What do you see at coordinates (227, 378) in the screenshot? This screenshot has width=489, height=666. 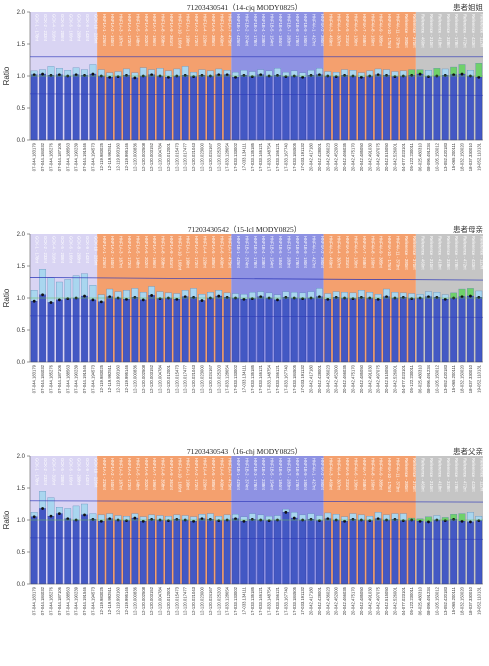 I see `position-label: 17-033.128654` at bounding box center [227, 378].